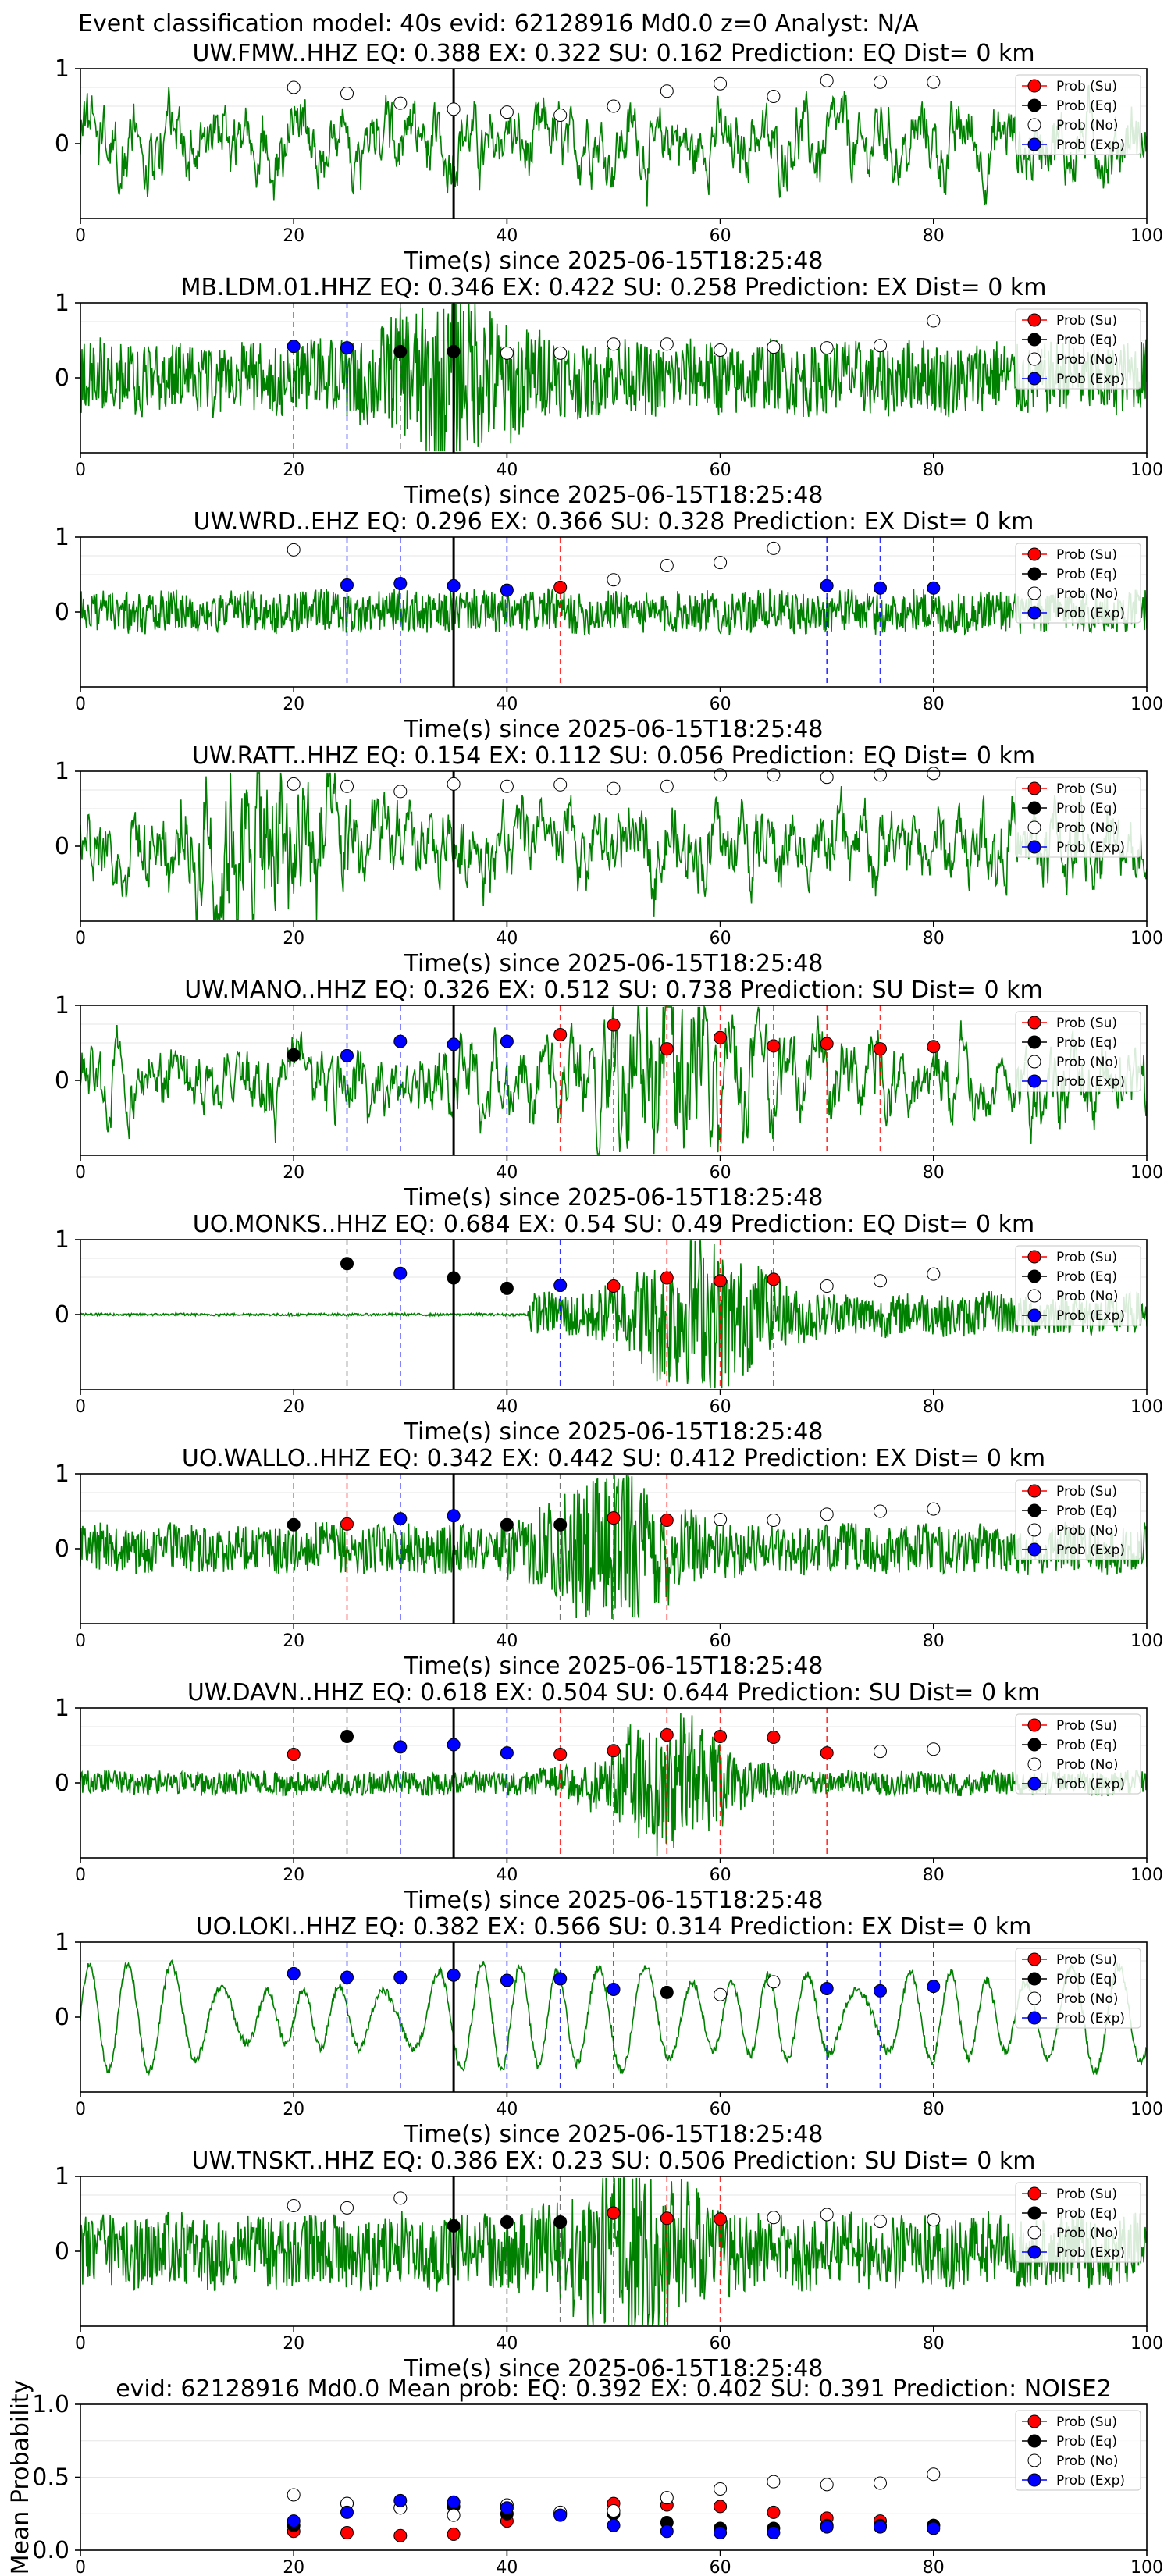  I want to click on x-tick-label: 0, so click(80, 1407).